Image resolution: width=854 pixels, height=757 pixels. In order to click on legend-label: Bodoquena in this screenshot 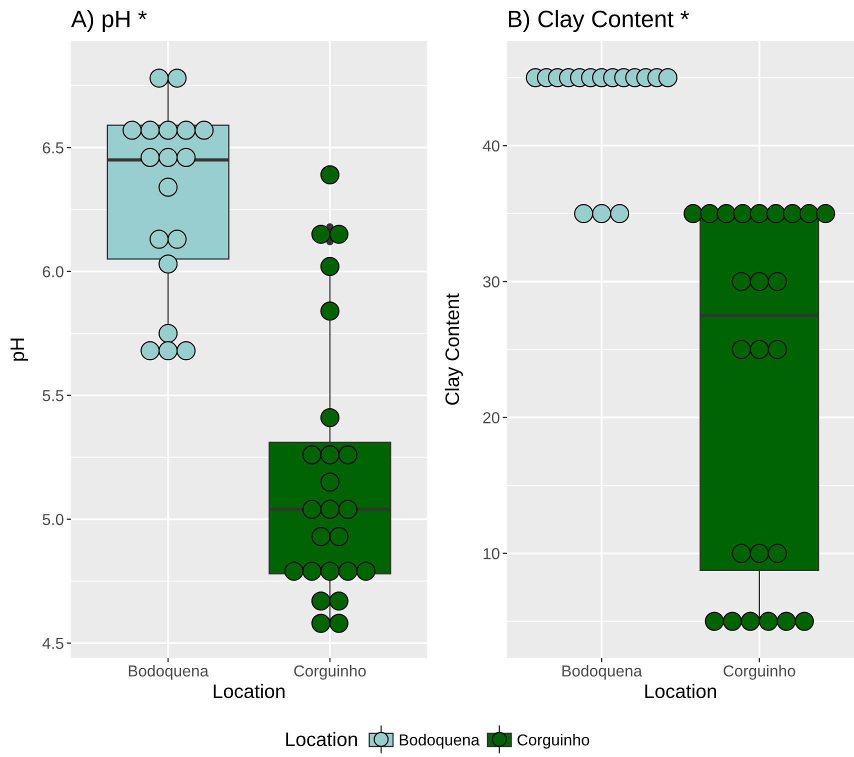, I will do `click(440, 741)`.